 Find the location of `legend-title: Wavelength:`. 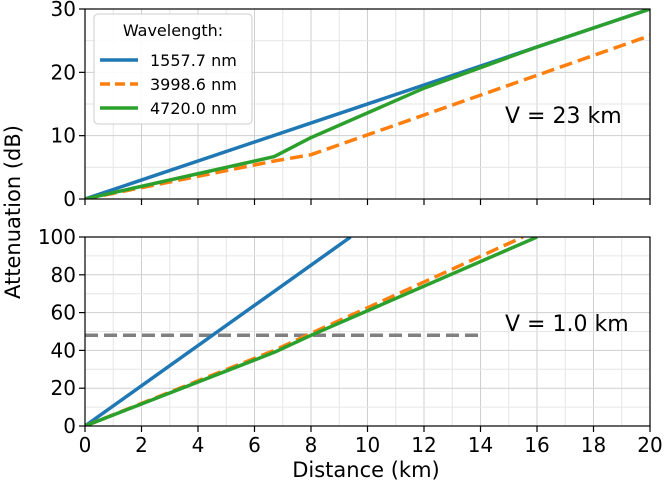

legend-title: Wavelength: is located at coordinates (173, 30).